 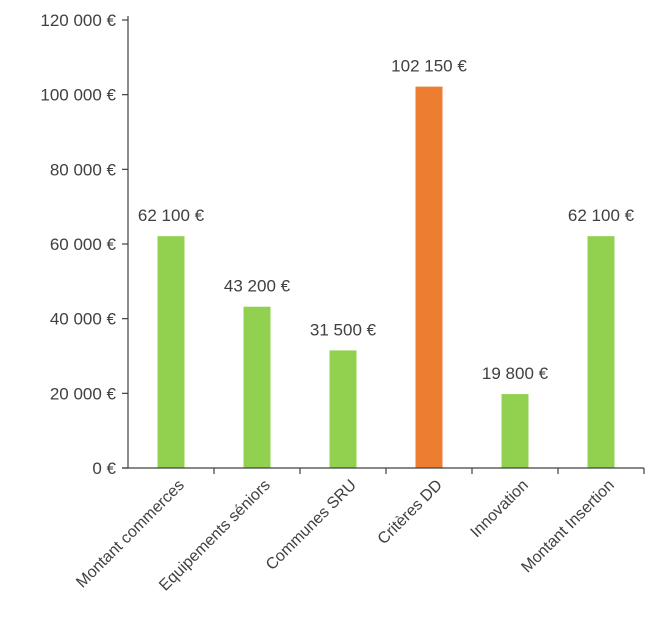 I want to click on y-tick-label: 20 000 €, so click(x=83, y=393).